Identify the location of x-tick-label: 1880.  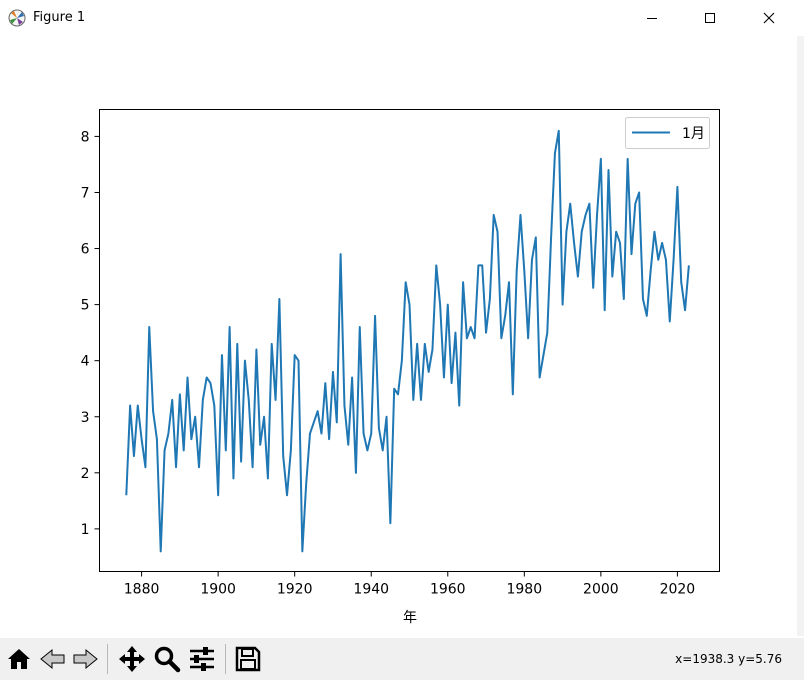
(142, 590).